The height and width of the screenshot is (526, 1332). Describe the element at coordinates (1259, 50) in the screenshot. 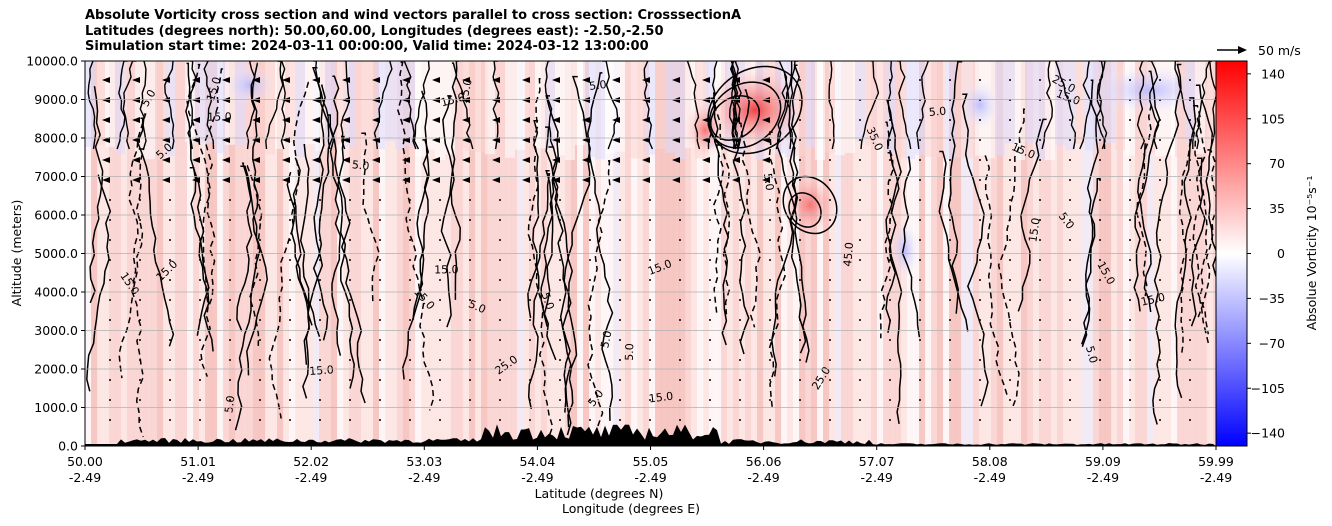

I see `quiver-key: 50 m/s` at that location.